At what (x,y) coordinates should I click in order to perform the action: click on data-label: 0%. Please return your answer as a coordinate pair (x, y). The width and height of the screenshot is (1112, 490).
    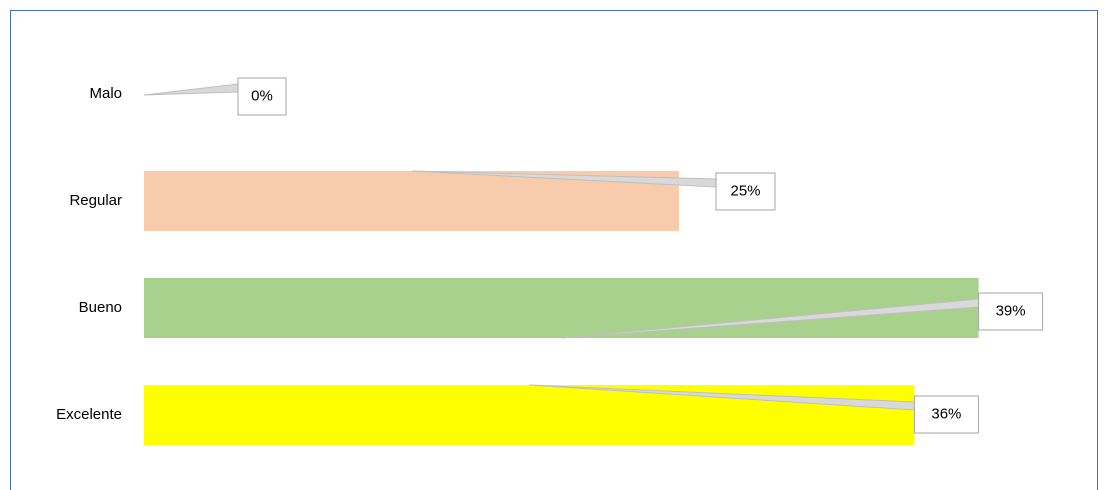
    Looking at the image, I should click on (262, 95).